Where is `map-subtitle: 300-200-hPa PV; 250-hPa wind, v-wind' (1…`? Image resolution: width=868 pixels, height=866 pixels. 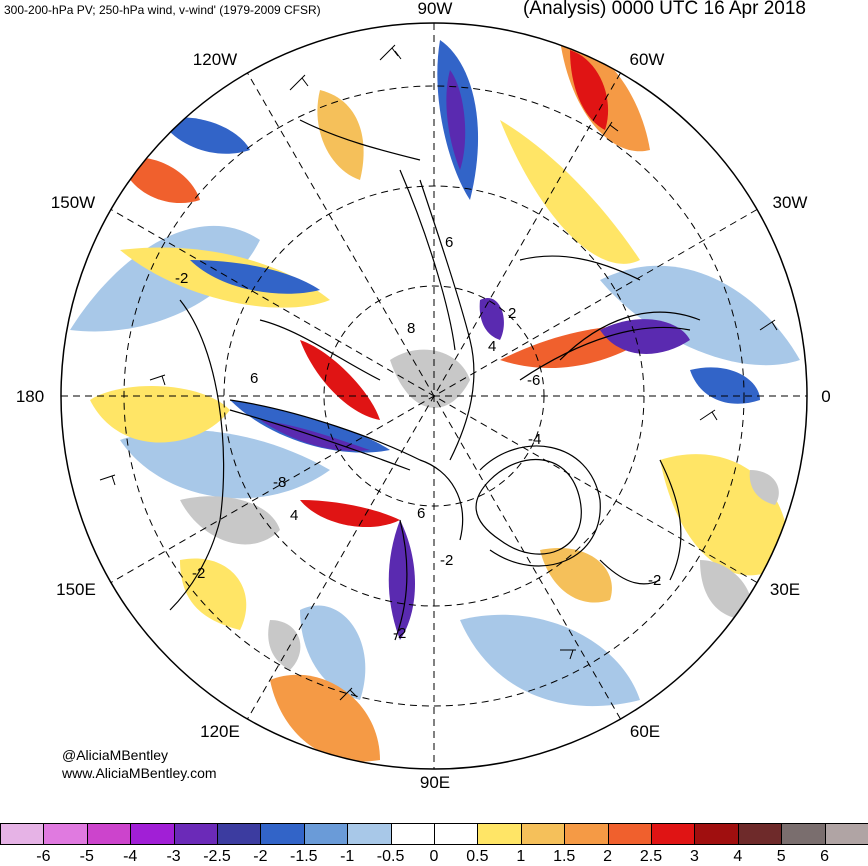 map-subtitle: 300-200-hPa PV; 250-hPa wind, v-wind' (1… is located at coordinates (162, 10).